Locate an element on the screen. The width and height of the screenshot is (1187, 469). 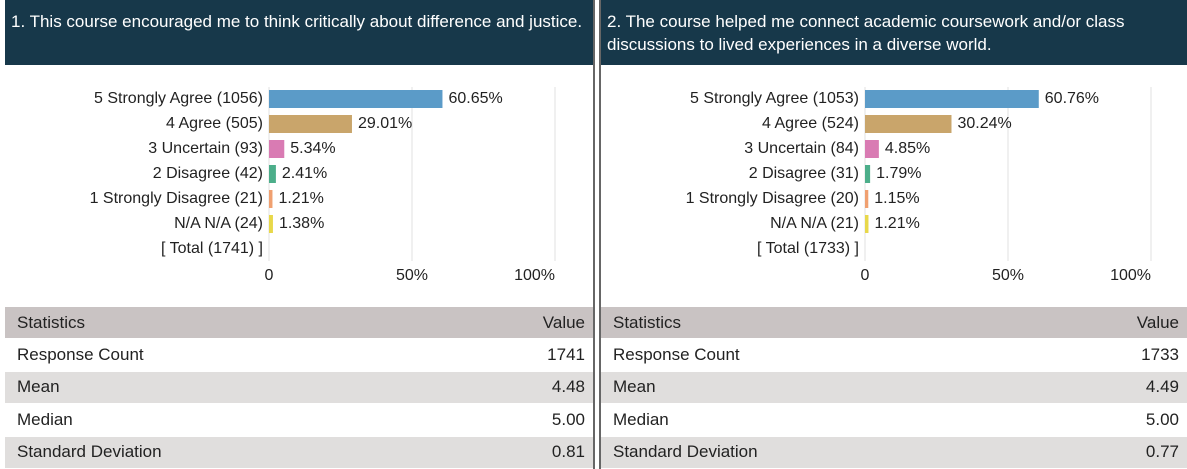
value-label: 60.65% is located at coordinates (475, 98).